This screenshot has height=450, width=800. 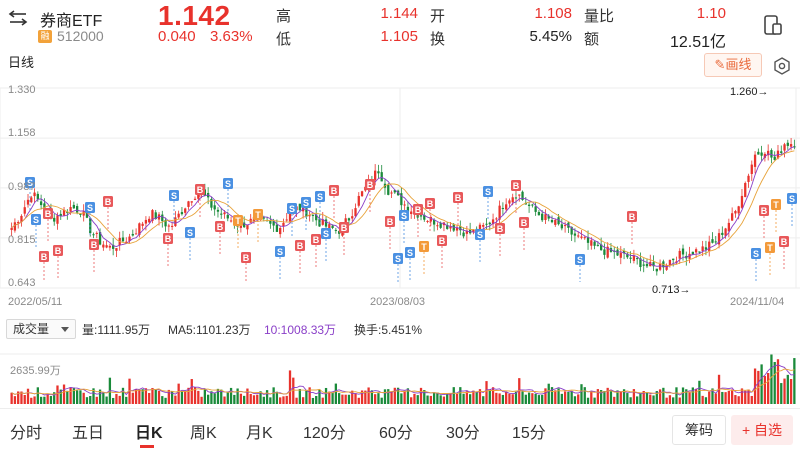 I want to click on ma10-value: 10:1008.33万, so click(x=300, y=330).